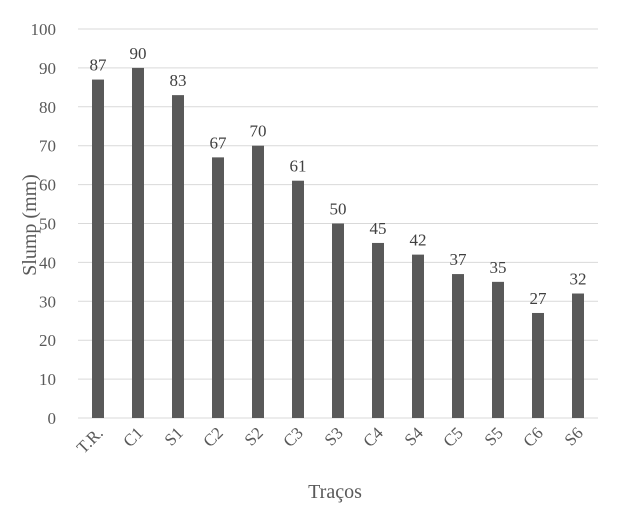 The height and width of the screenshot is (514, 633). Describe the element at coordinates (574, 436) in the screenshot. I see `x-tick-label: S6` at that location.